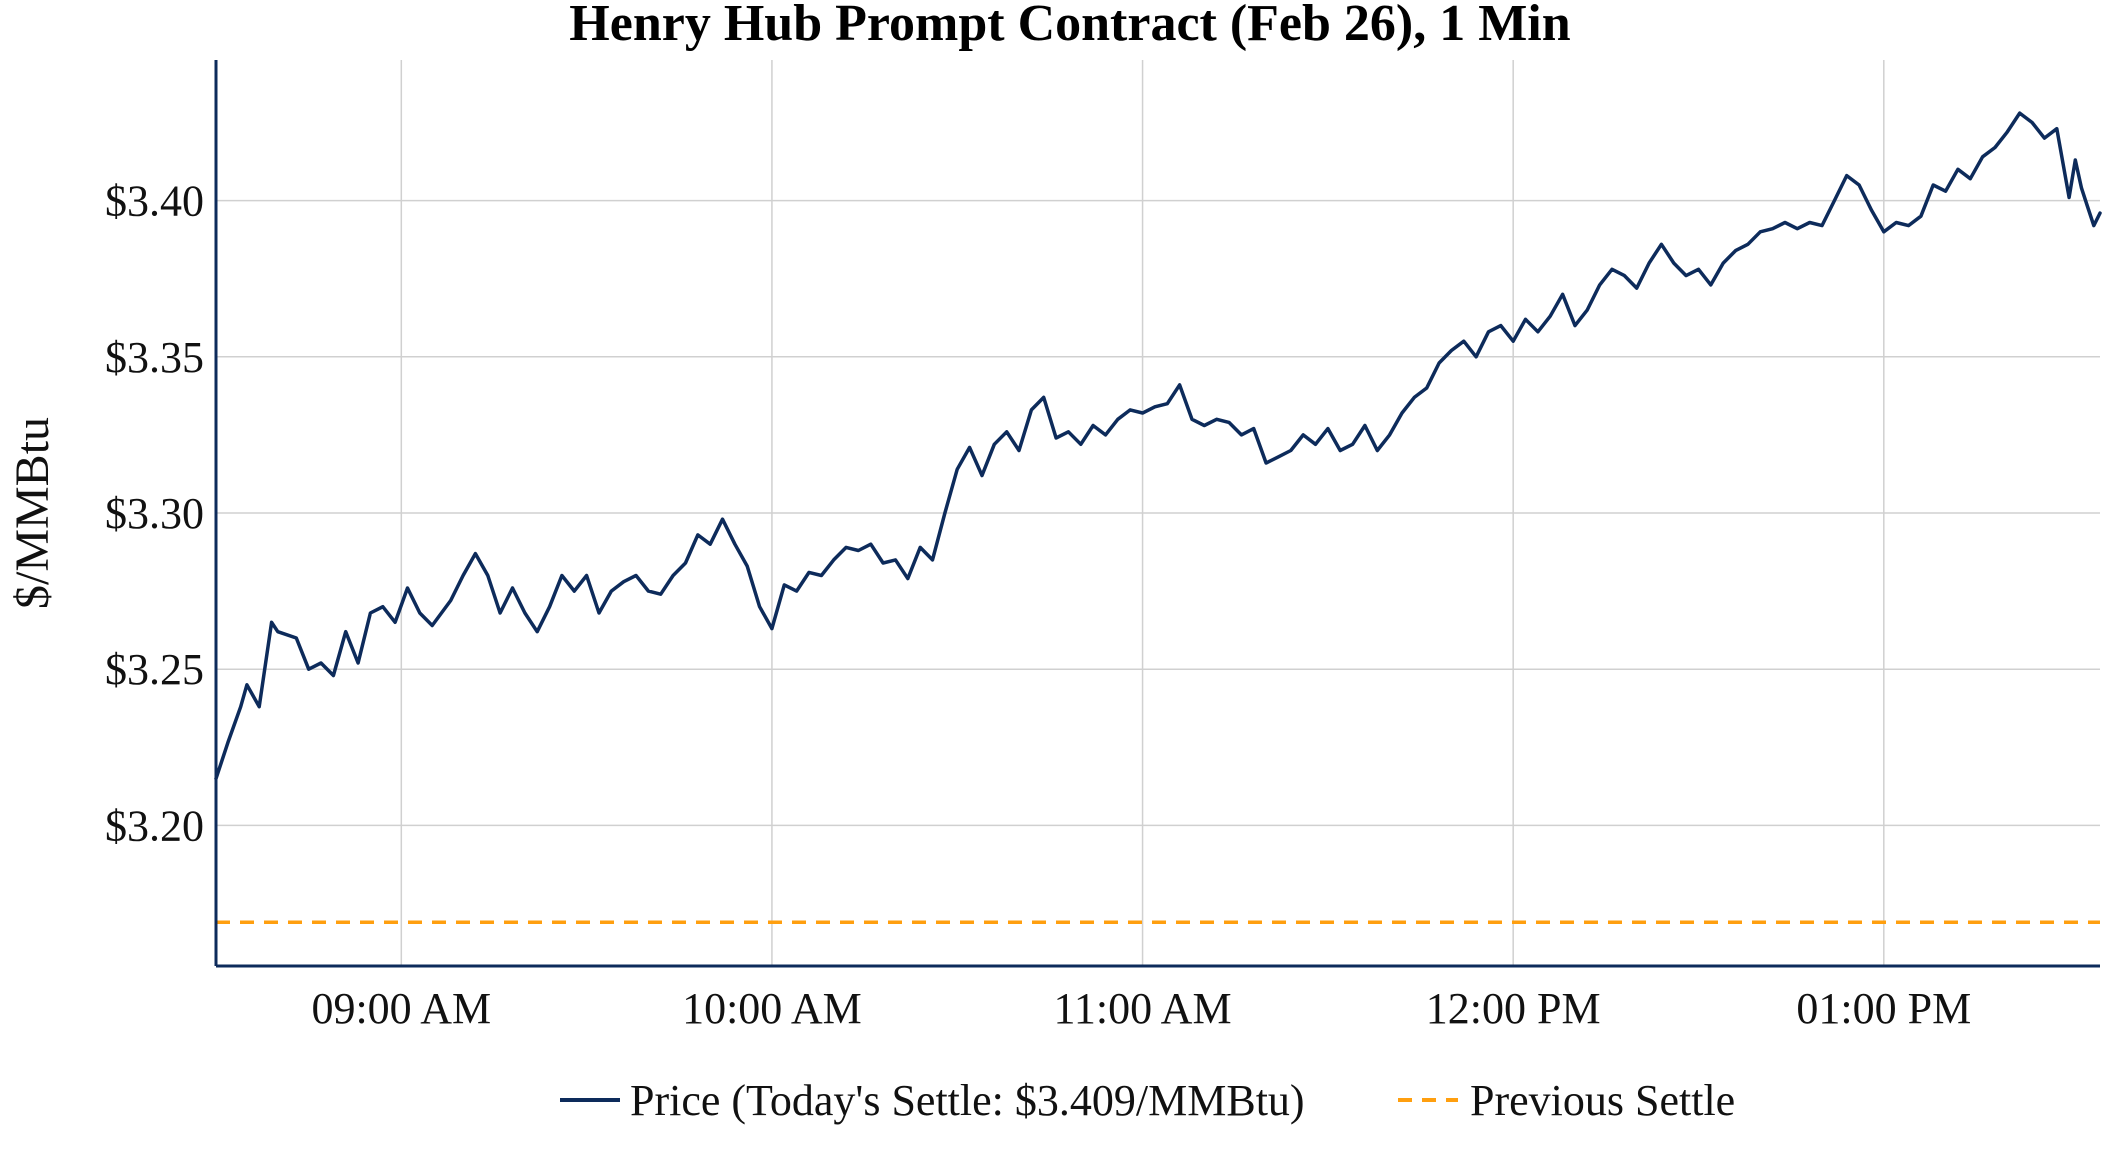 Image resolution: width=2112 pixels, height=1152 pixels. I want to click on y-tick-label: $3.20, so click(154, 825).